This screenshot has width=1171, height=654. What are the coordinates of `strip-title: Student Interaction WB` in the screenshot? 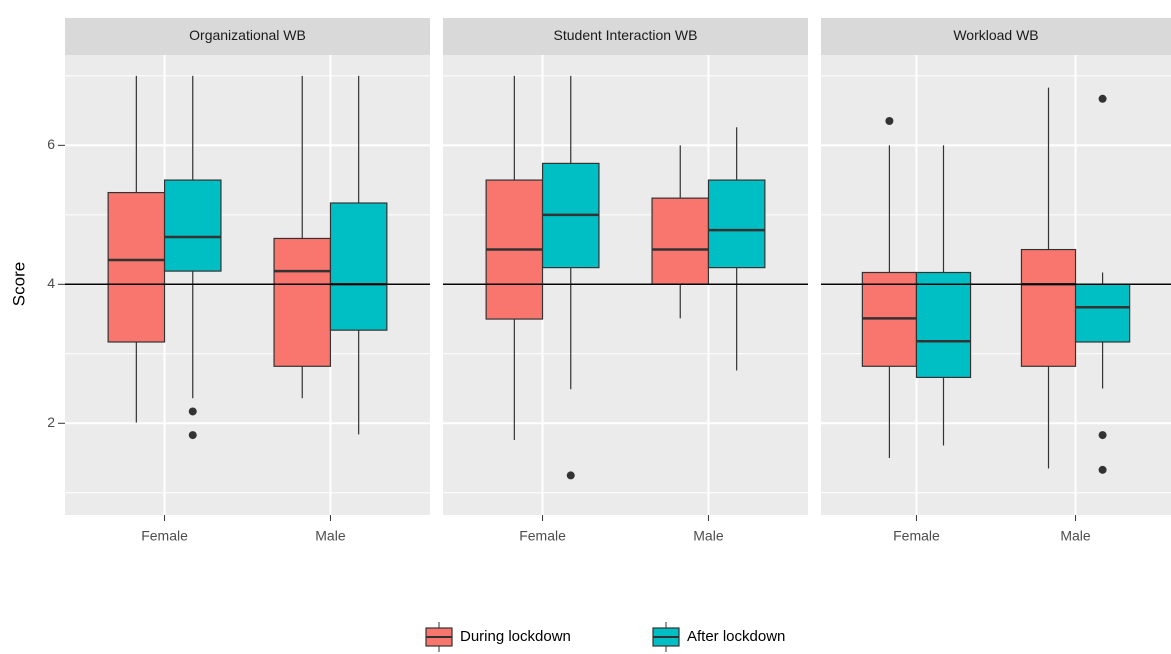 It's located at (626, 35).